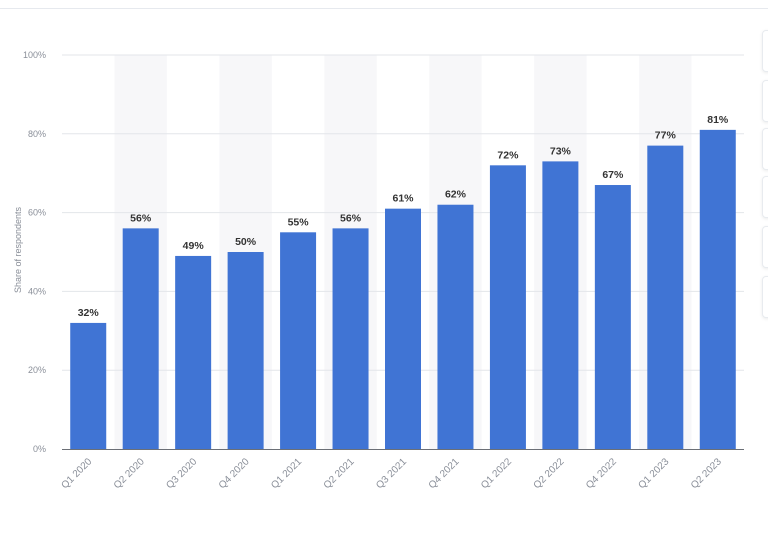 This screenshot has height=535, width=768. Describe the element at coordinates (561, 151) in the screenshot. I see `data-label: 73%` at that location.